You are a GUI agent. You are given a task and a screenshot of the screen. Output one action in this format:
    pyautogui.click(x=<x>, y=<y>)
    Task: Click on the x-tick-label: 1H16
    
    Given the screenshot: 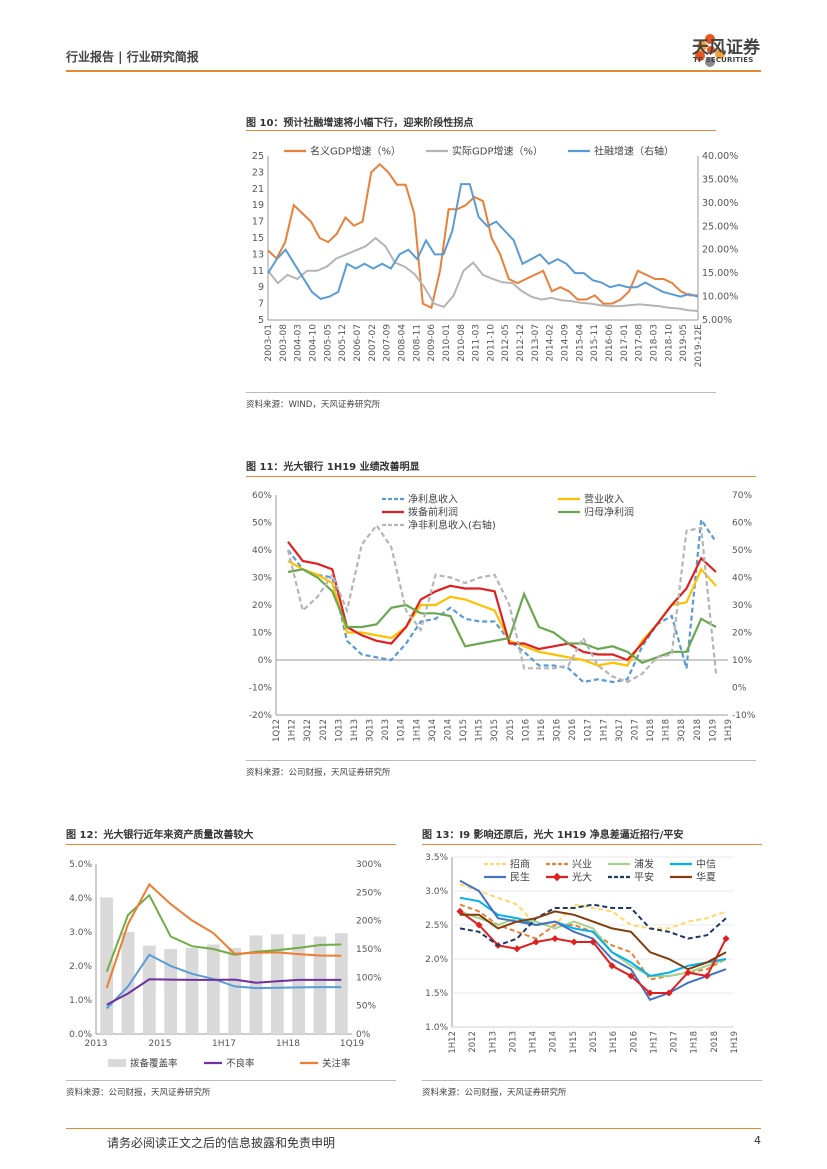 What is the action you would take?
    pyautogui.click(x=542, y=730)
    